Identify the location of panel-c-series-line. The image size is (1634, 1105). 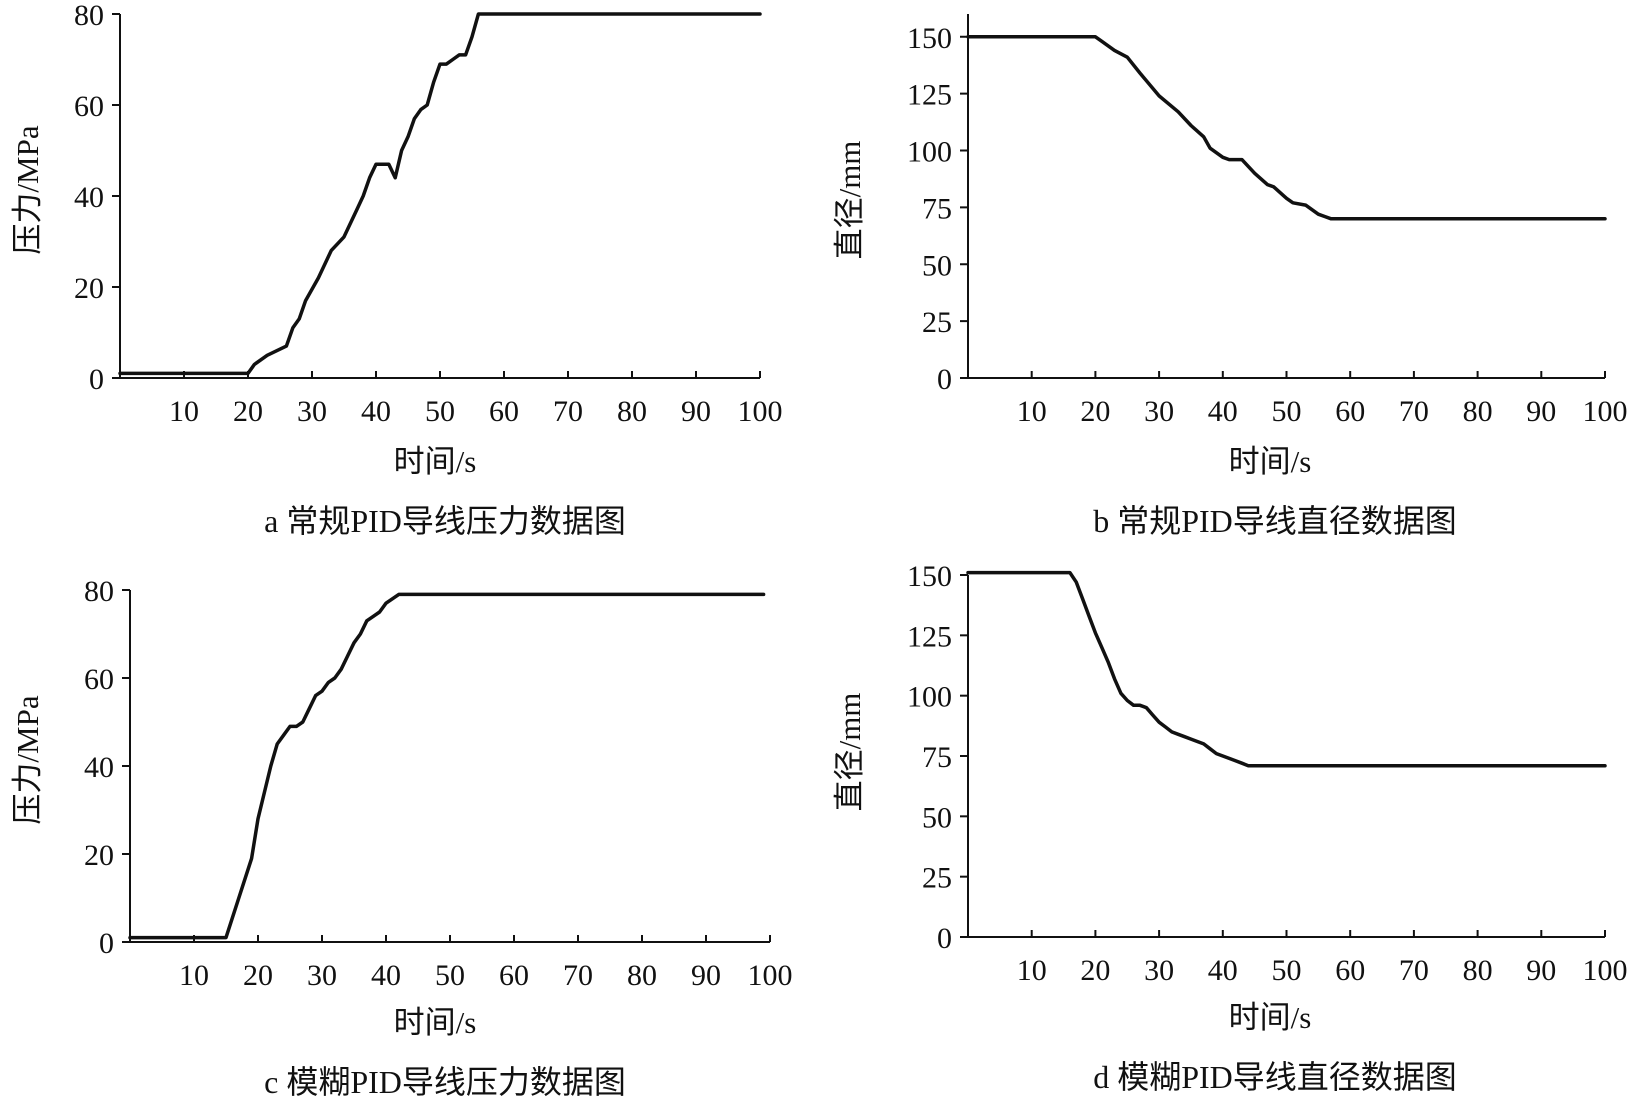
(447, 766).